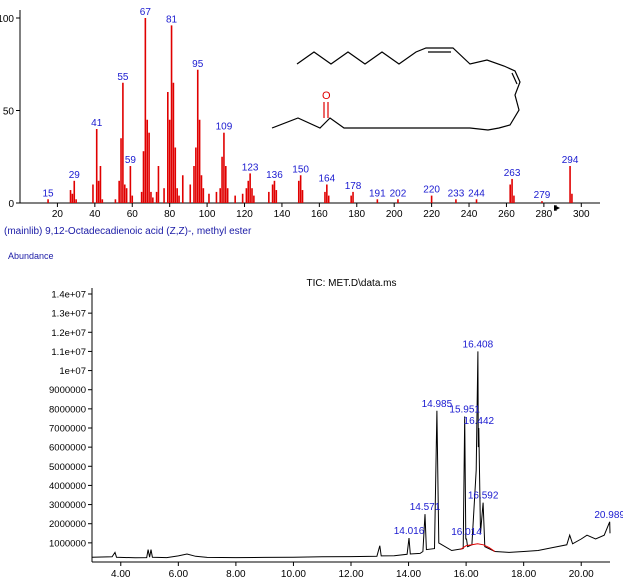 Image resolution: width=623 pixels, height=588 pixels. I want to click on tic-peak-label: 16.592, so click(483, 496).